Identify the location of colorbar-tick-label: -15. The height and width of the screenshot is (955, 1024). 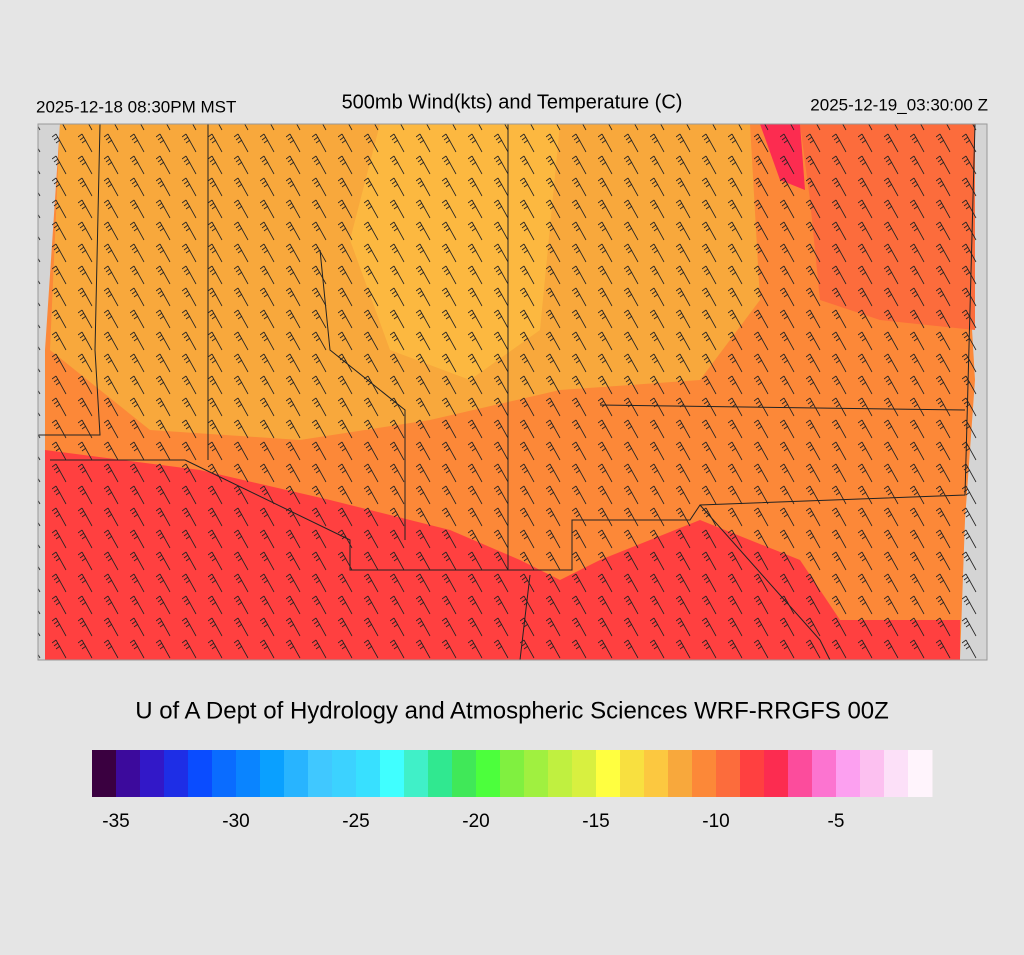
(595, 821).